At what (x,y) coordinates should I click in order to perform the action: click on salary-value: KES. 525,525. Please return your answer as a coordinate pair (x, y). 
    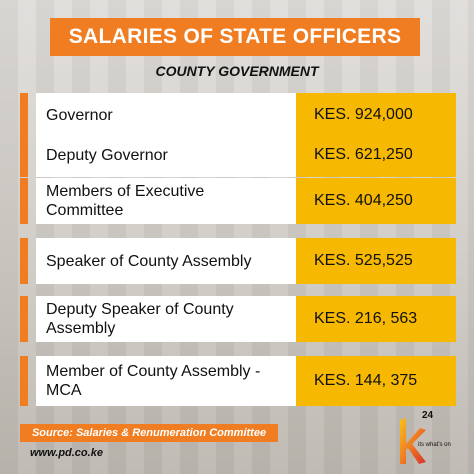
    Looking at the image, I should click on (376, 261).